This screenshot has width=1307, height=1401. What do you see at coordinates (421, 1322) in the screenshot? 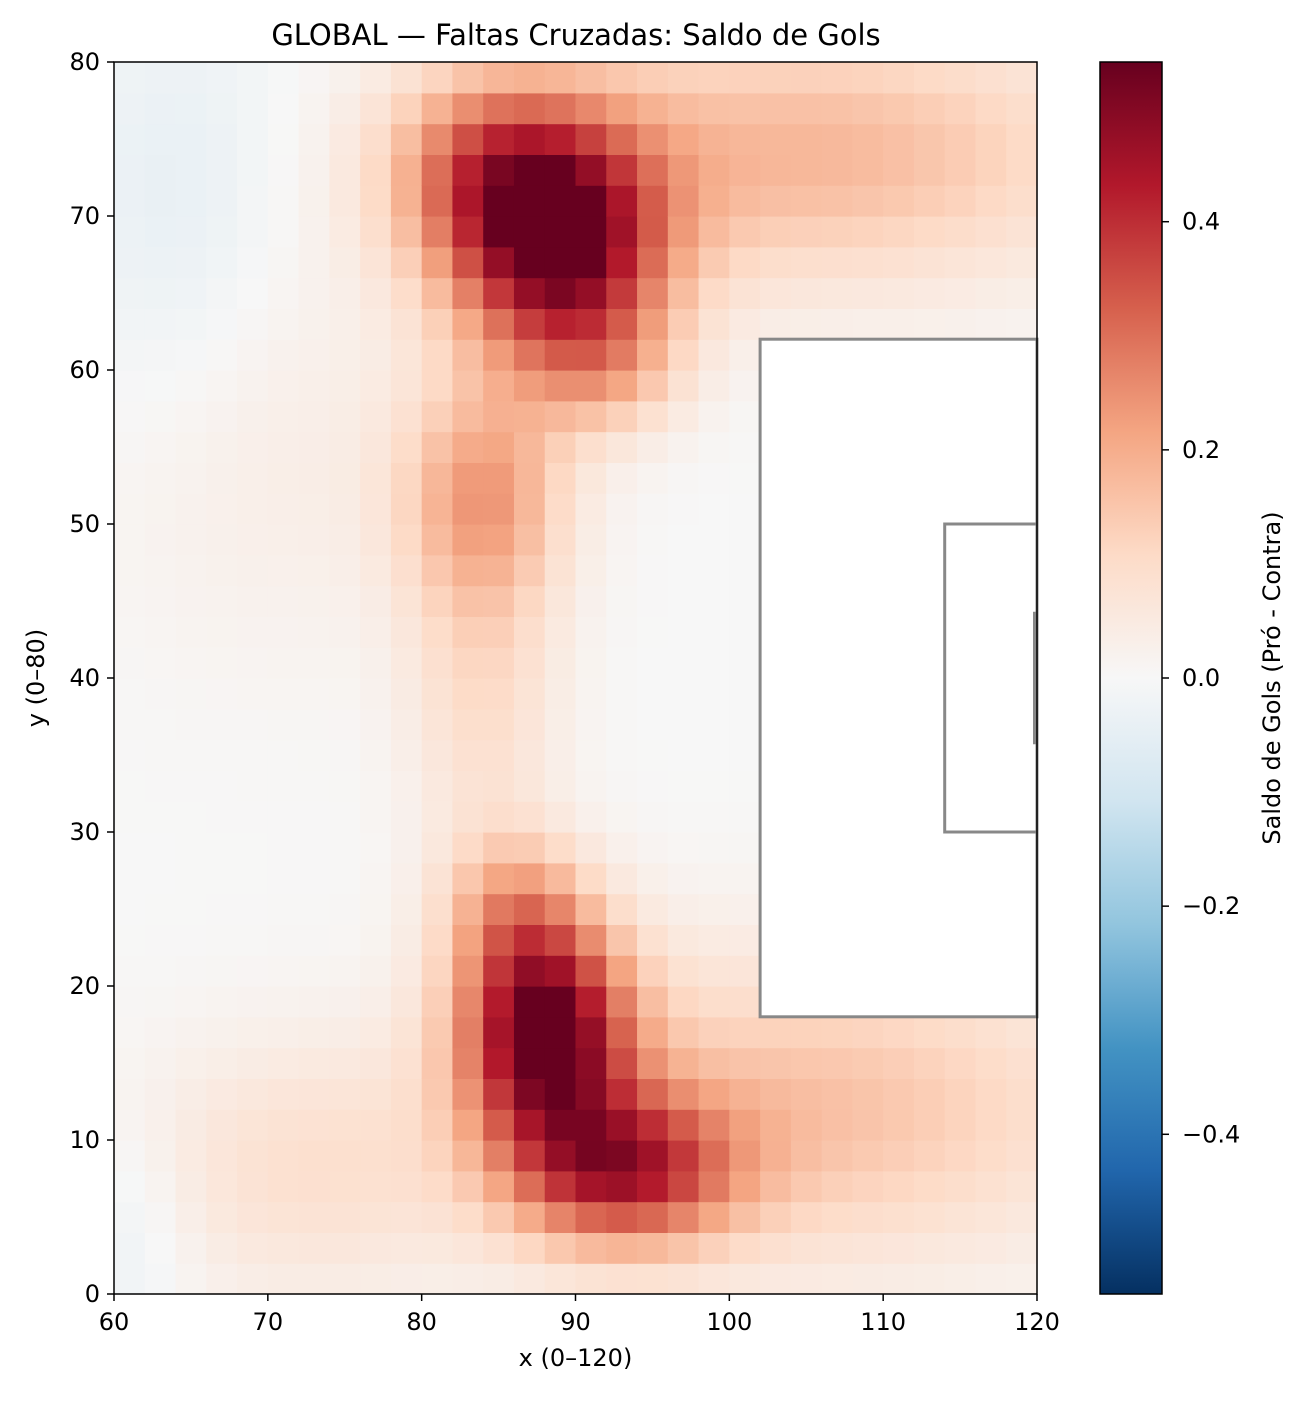
I see `x-tick-label: 80` at bounding box center [421, 1322].